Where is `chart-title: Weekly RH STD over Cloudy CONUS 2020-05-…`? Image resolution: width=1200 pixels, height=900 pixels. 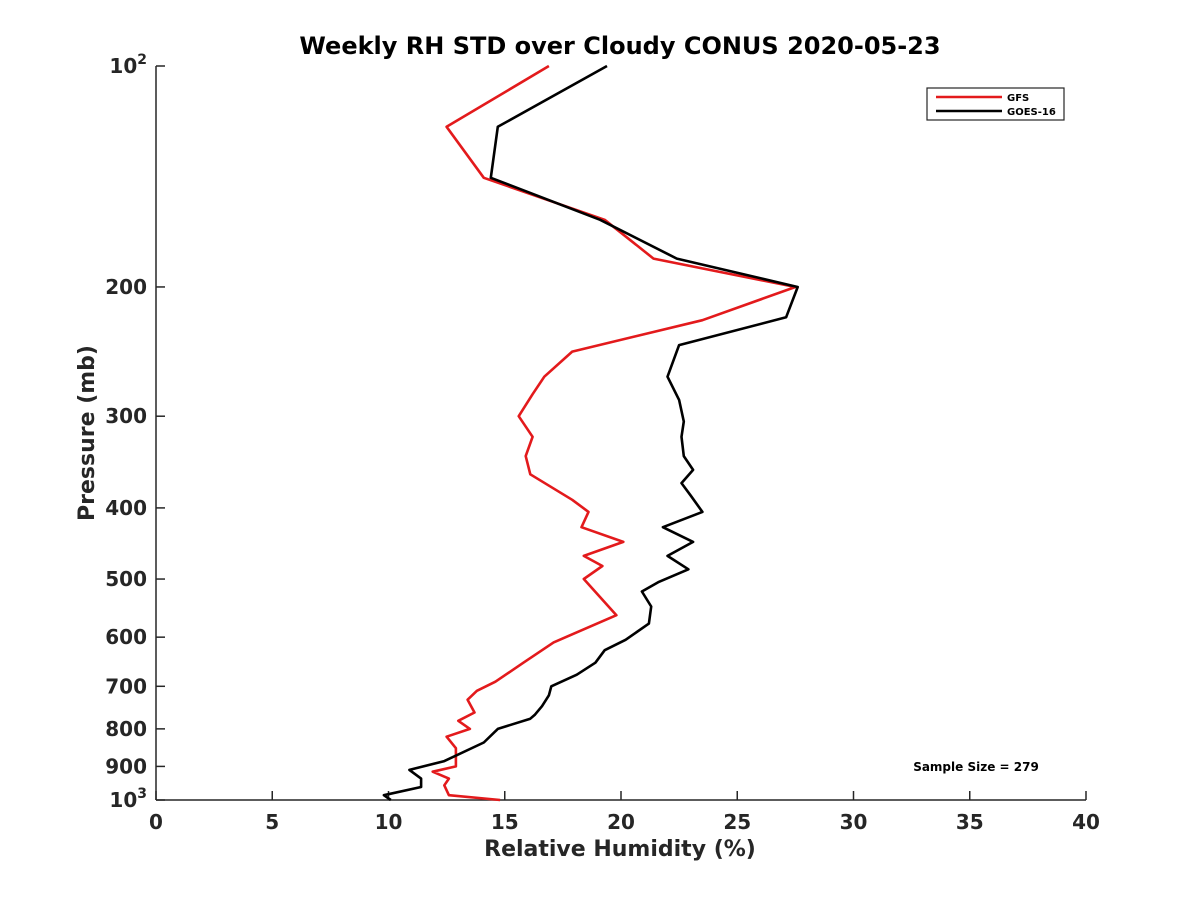
chart-title: Weekly RH STD over Cloudy CONUS 2020-05-… is located at coordinates (619, 46).